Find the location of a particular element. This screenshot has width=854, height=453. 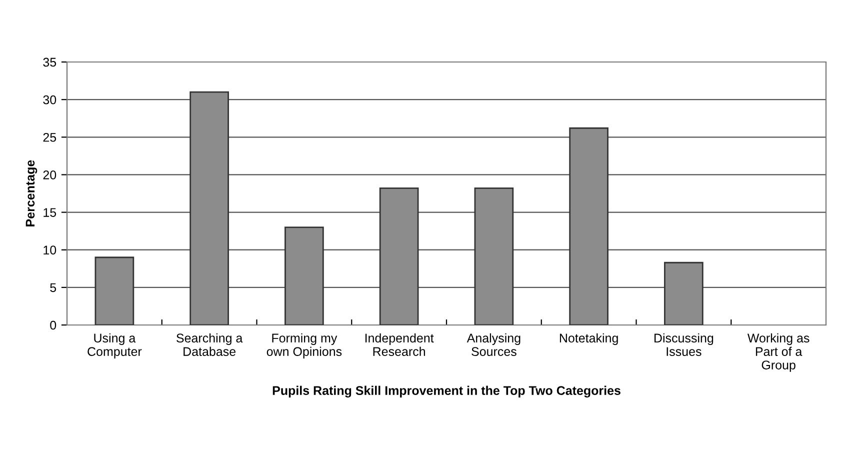

x-tick-label: Notetaking is located at coordinates (589, 339).